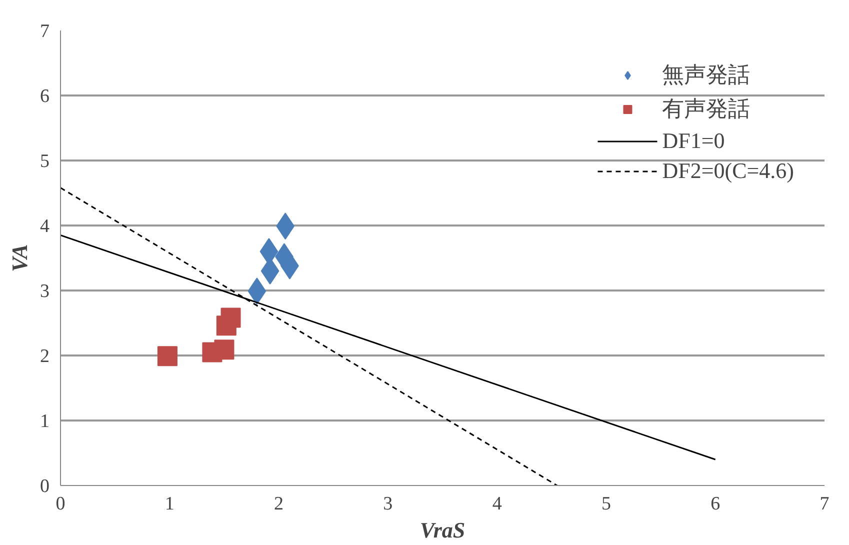 This screenshot has height=545, width=849. Describe the element at coordinates (706, 109) in the screenshot. I see `legend-label: 有声発話` at that location.